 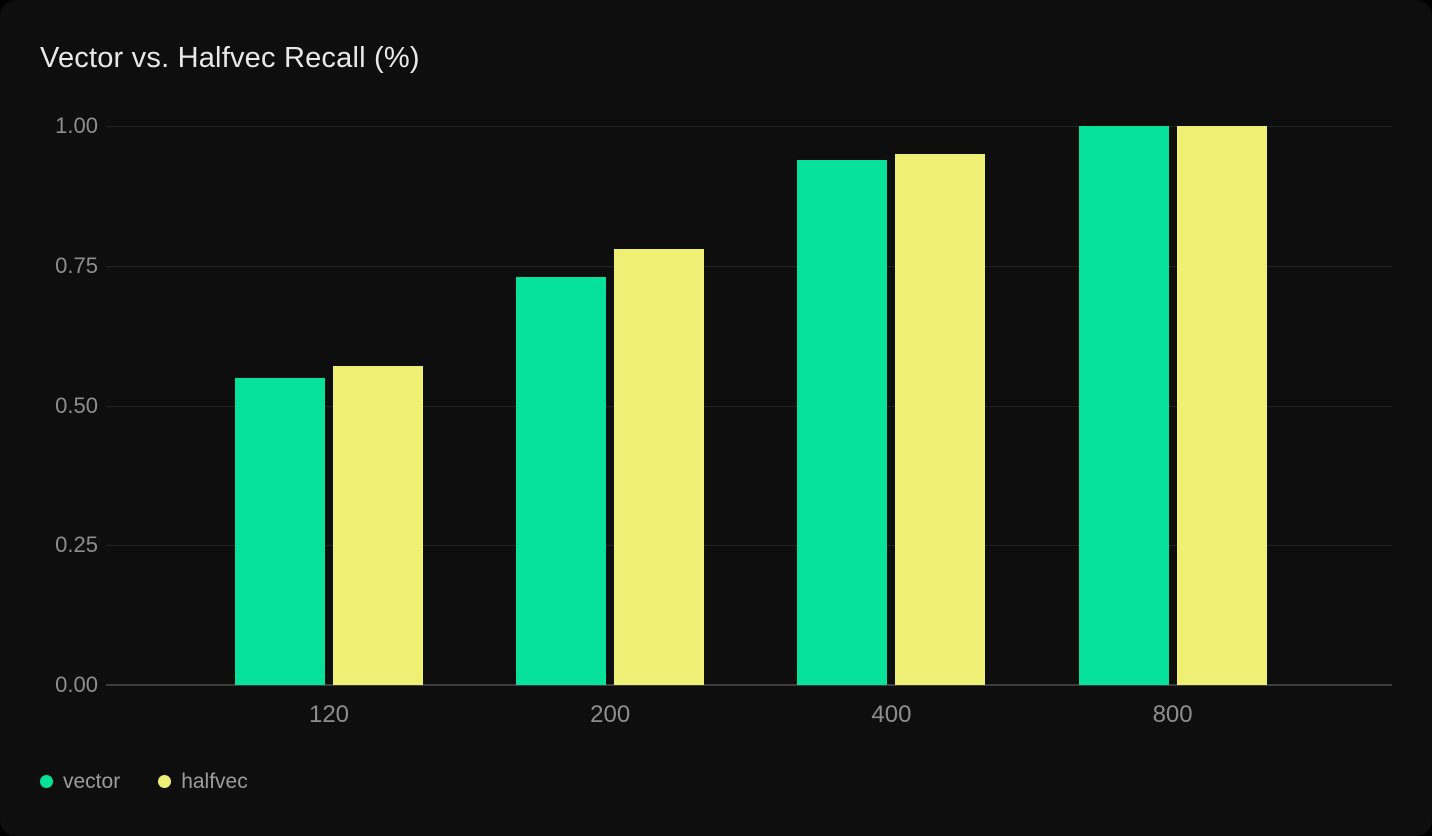 I want to click on gridline-1.00, so click(x=749, y=126).